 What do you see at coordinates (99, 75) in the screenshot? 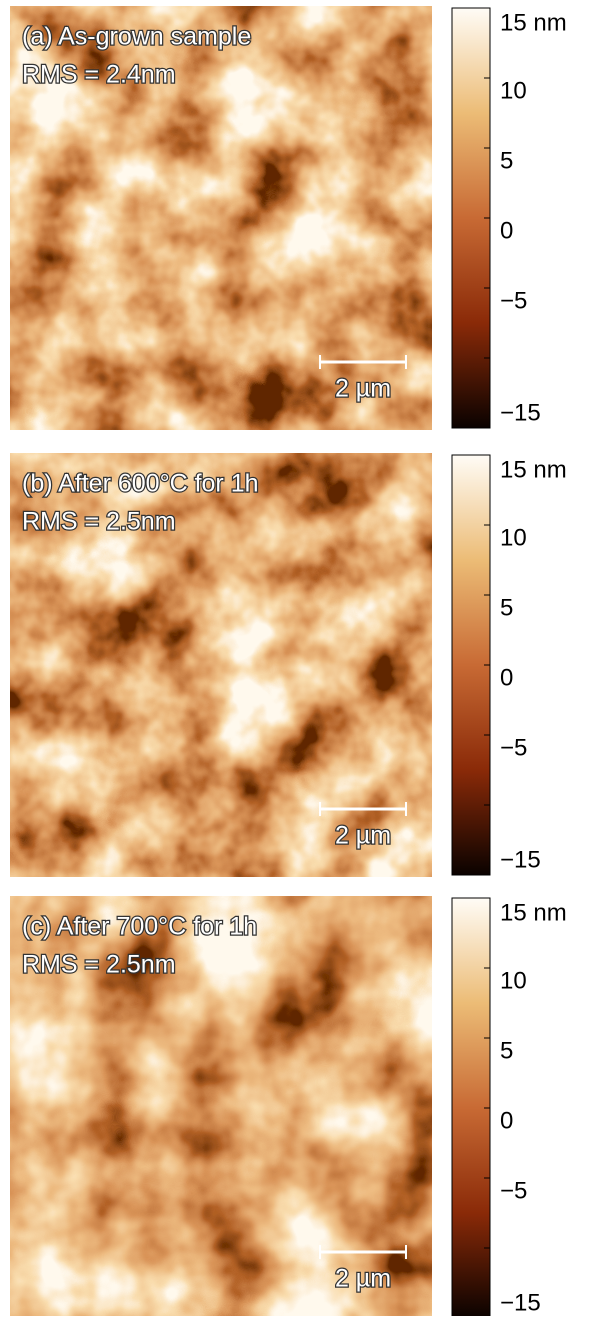
I see `rms-label: RMS = 2.4nm` at bounding box center [99, 75].